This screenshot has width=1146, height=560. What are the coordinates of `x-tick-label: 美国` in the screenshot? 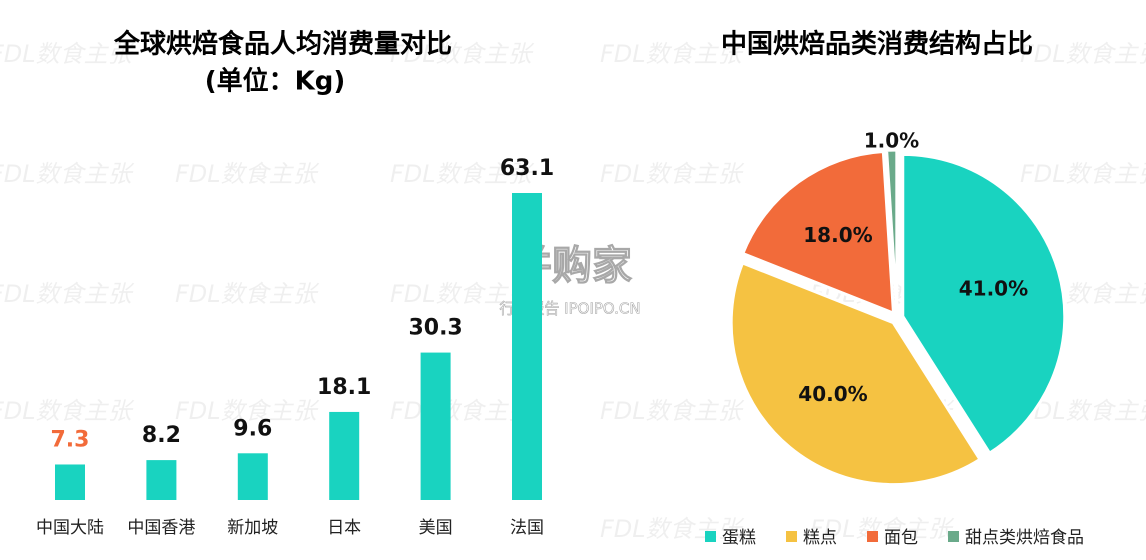 It's located at (436, 528).